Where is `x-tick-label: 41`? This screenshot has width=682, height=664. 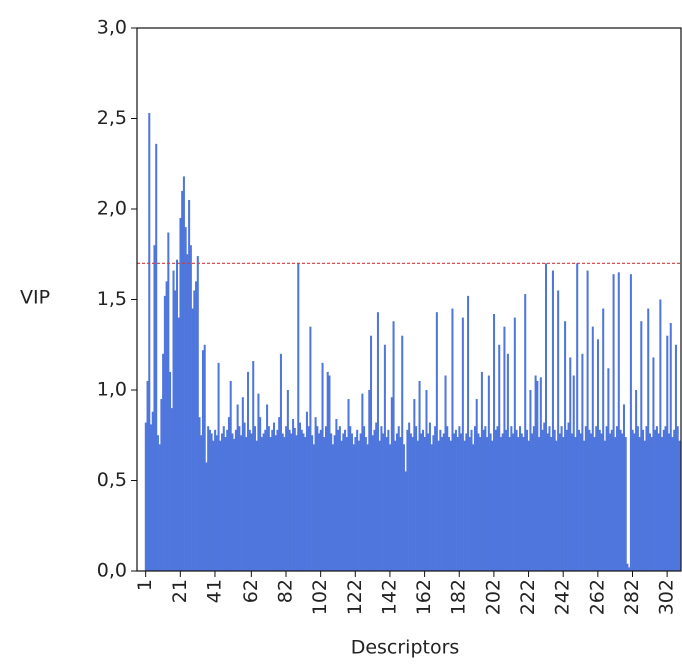 x-tick-label: 41 is located at coordinates (214, 591).